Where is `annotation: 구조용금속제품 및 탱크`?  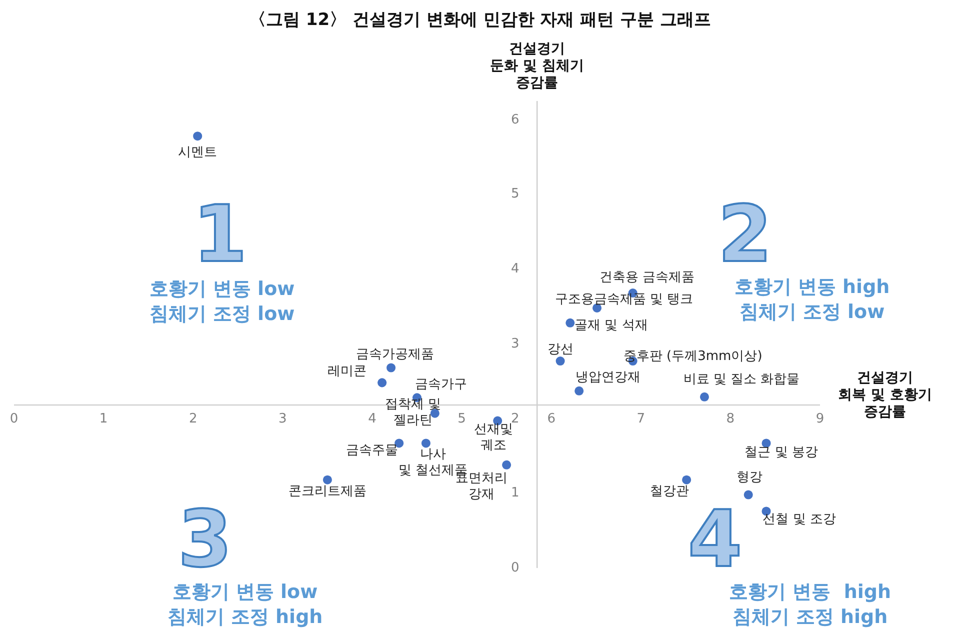
annotation: 구조용금속제품 및 탱크 is located at coordinates (624, 300).